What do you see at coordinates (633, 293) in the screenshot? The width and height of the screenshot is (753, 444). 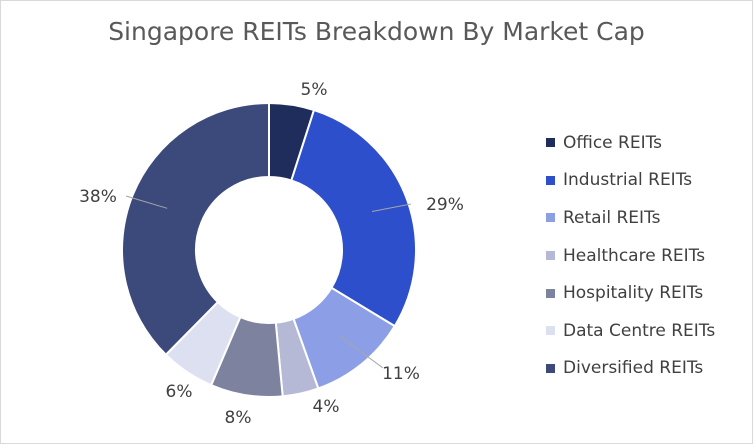 I see `legend-label: Hospitality REITs` at bounding box center [633, 293].